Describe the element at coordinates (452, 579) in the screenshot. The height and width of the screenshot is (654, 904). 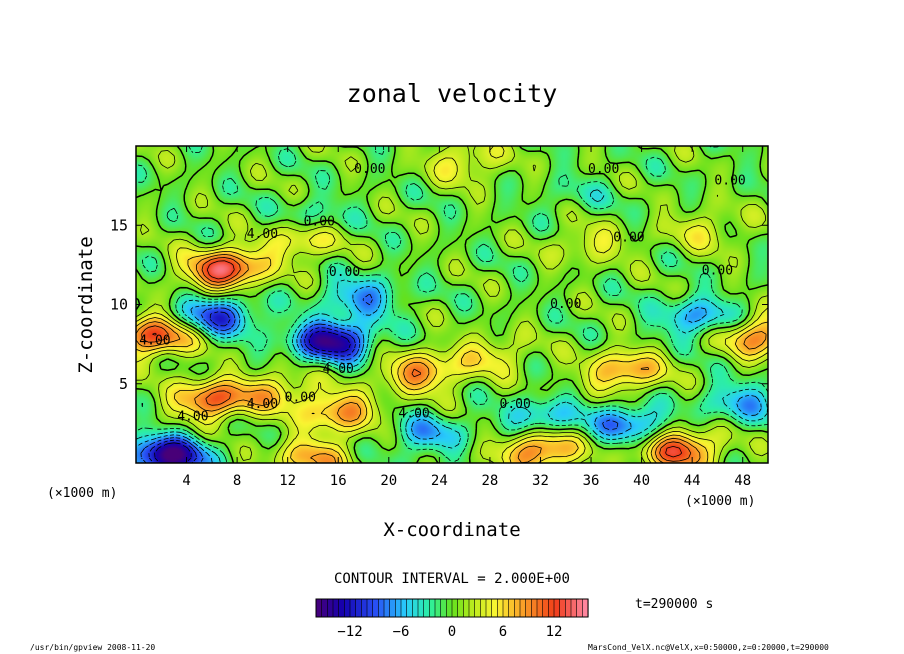
I see `contour-interval-text: CONTOUR INTERVAL = 2.000E+00` at that location.